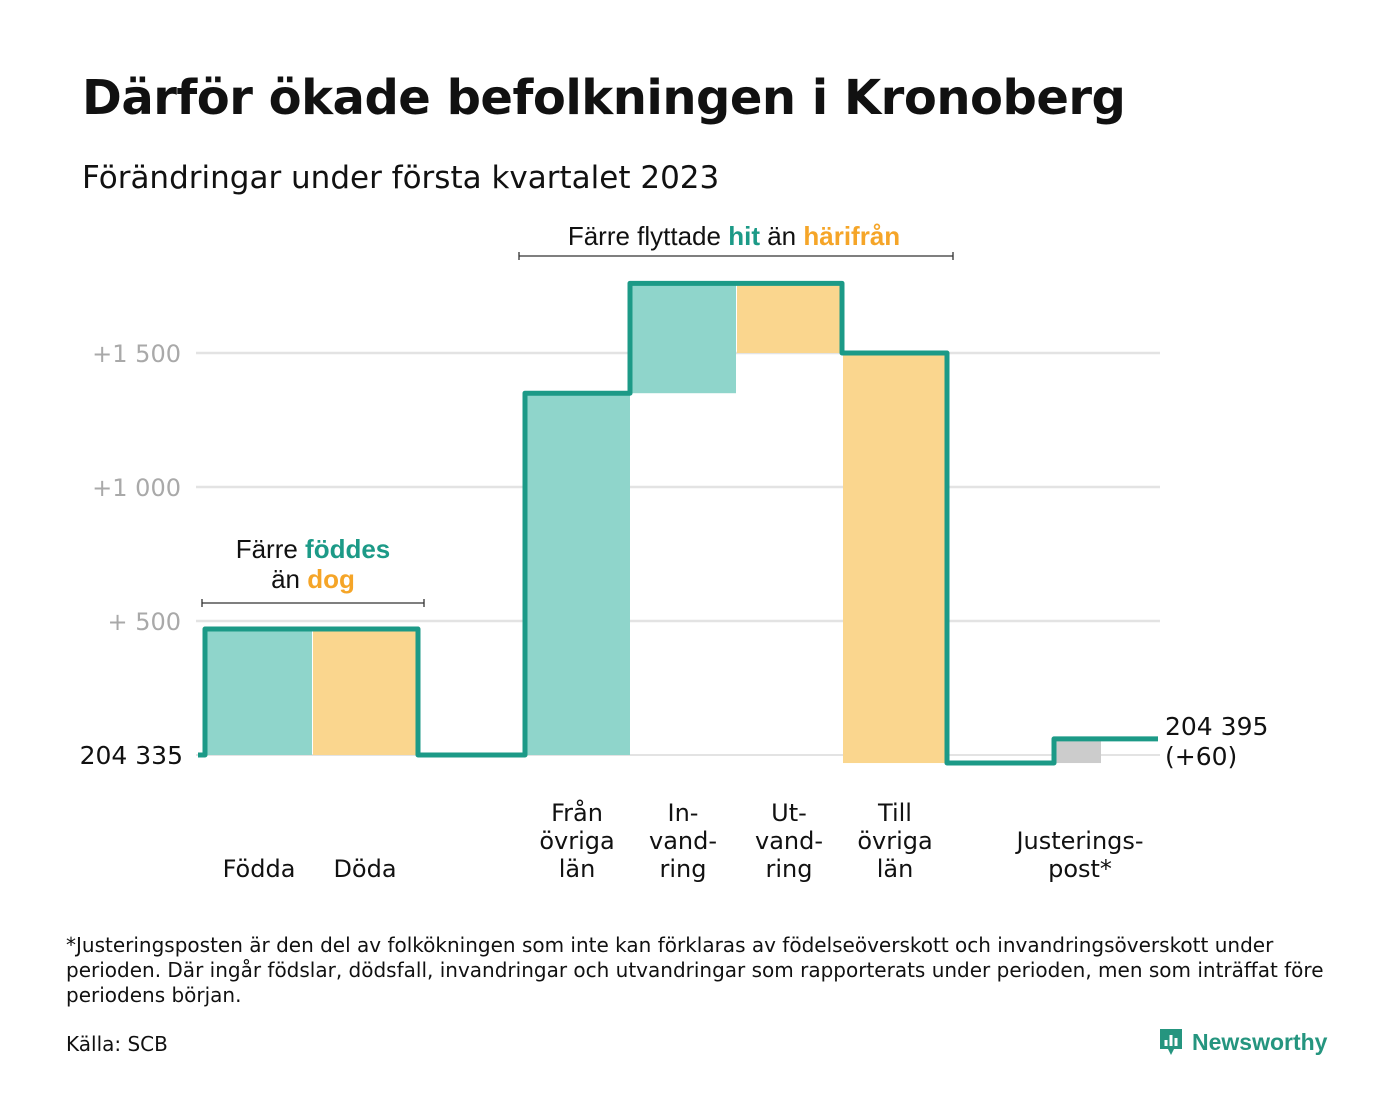  What do you see at coordinates (259, 869) in the screenshot?
I see `category-label: Födda` at bounding box center [259, 869].